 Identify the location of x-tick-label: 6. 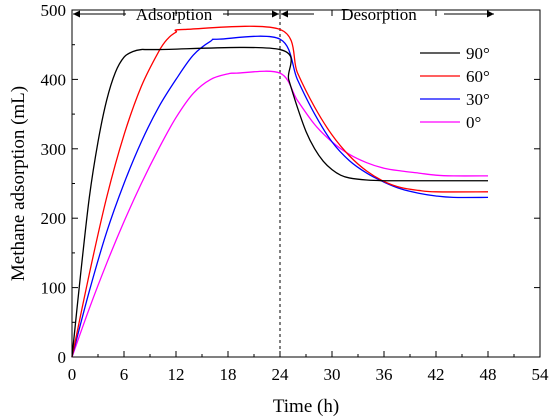
(124, 374).